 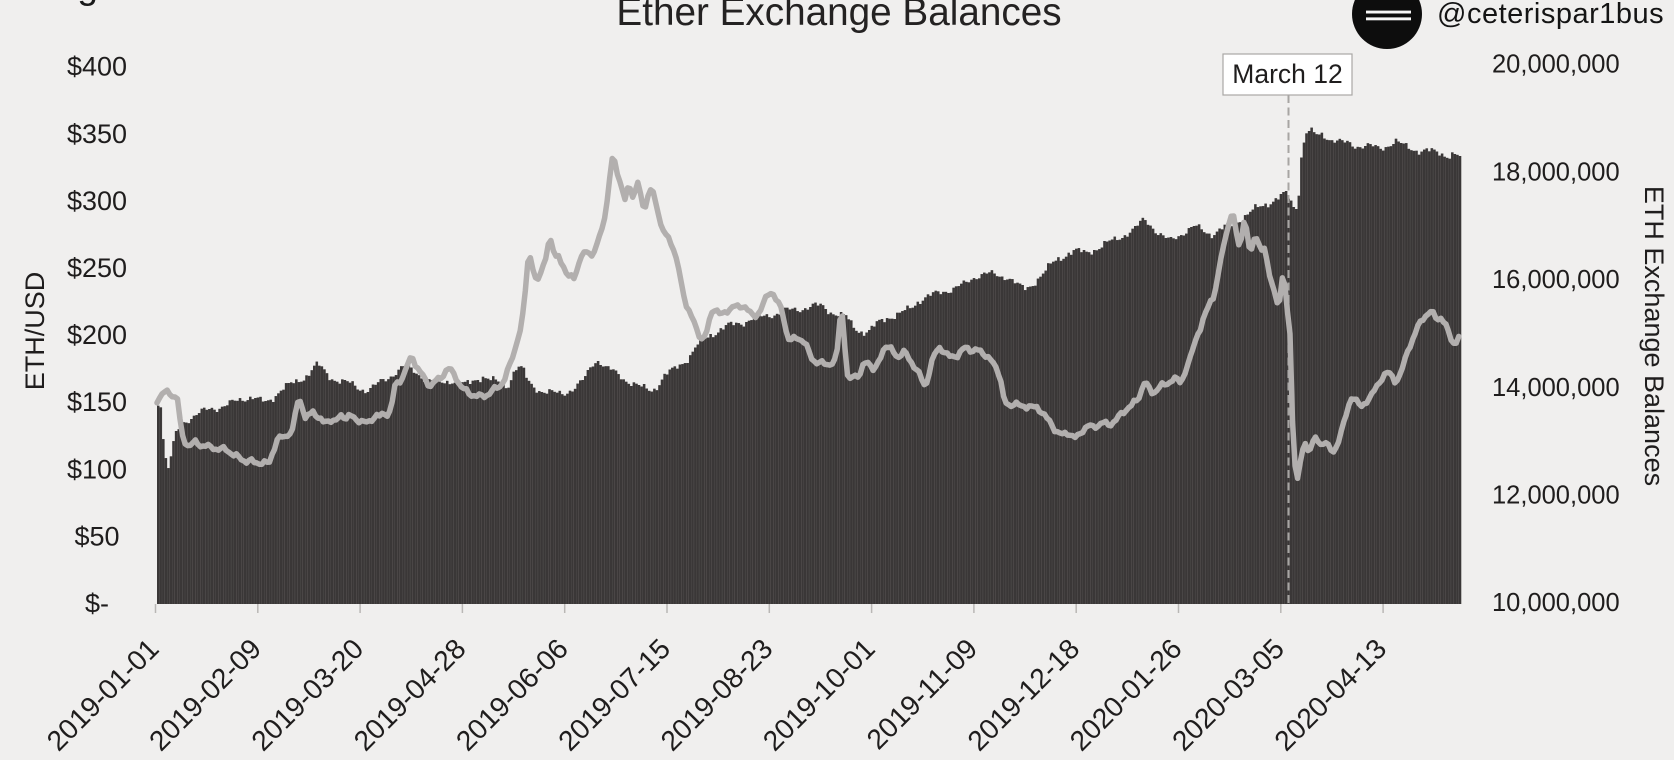 What do you see at coordinates (97, 67) in the screenshot?
I see `svg-text: $400` at bounding box center [97, 67].